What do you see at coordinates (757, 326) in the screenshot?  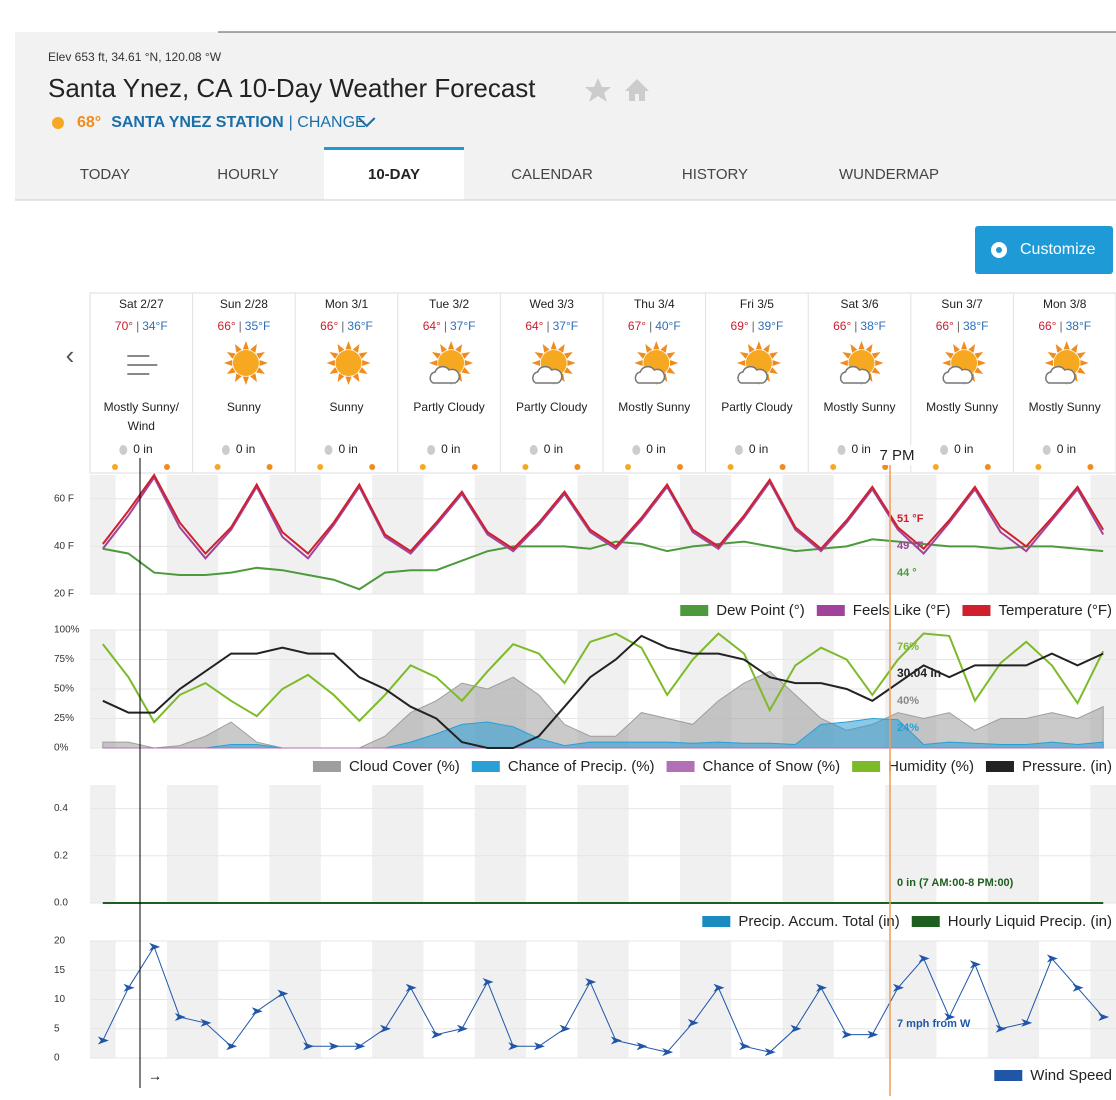 I see `hi-lo: 69° | 39°F` at bounding box center [757, 326].